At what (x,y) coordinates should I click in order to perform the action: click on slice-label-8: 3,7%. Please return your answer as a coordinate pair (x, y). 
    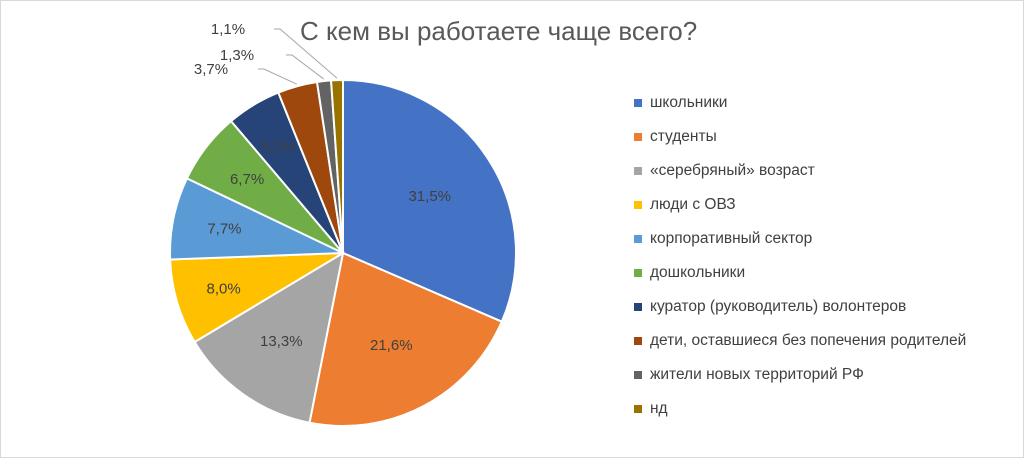
    Looking at the image, I should click on (211, 69).